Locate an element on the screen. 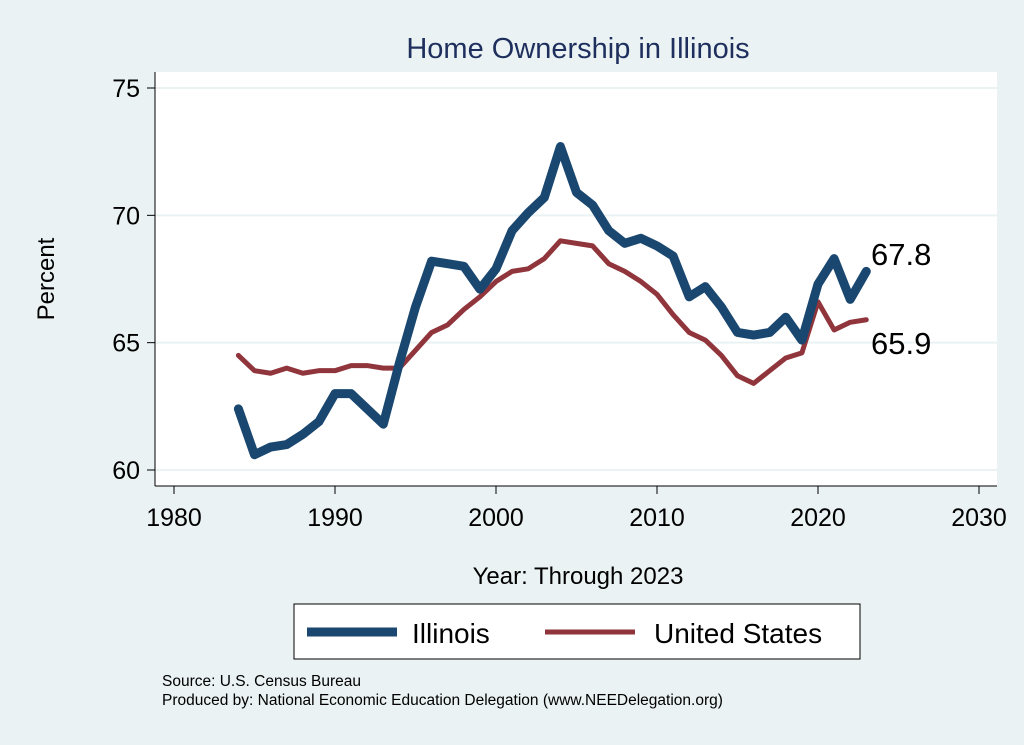 The height and width of the screenshot is (745, 1024). legend-label-us: United States is located at coordinates (738, 633).